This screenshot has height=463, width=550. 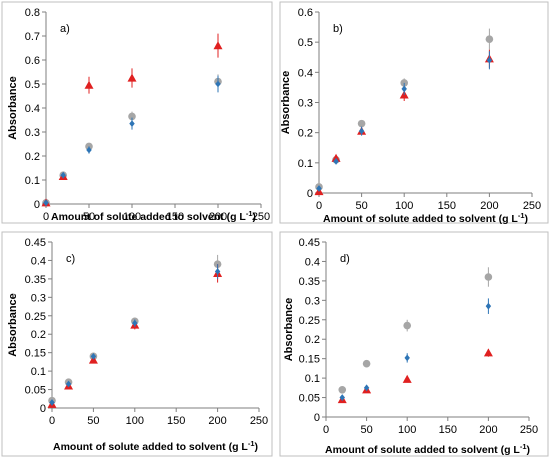 What do you see at coordinates (345, 259) in the screenshot?
I see `panel-label: d)` at bounding box center [345, 259].